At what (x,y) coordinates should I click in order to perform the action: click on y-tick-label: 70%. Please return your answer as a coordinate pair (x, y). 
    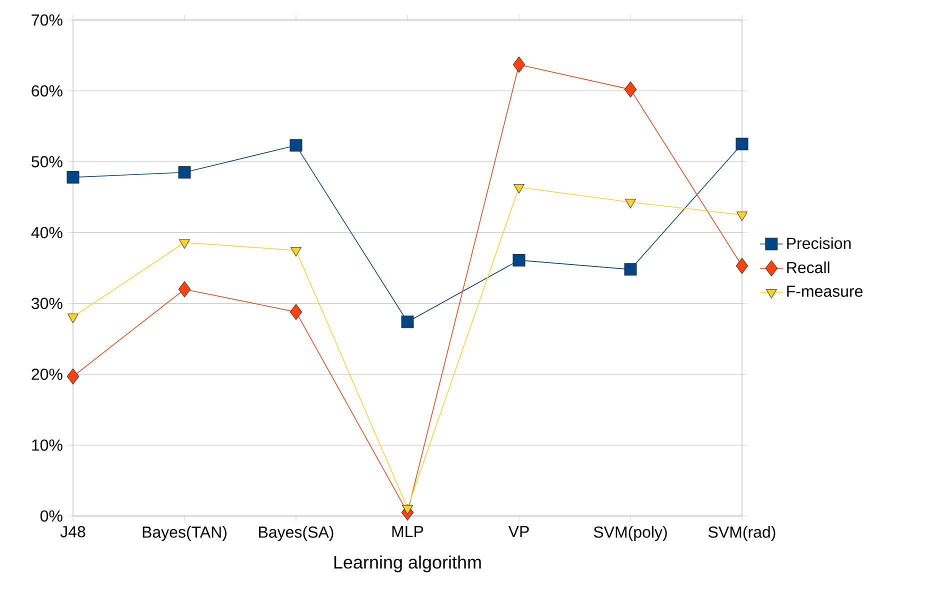
    Looking at the image, I should click on (47, 20).